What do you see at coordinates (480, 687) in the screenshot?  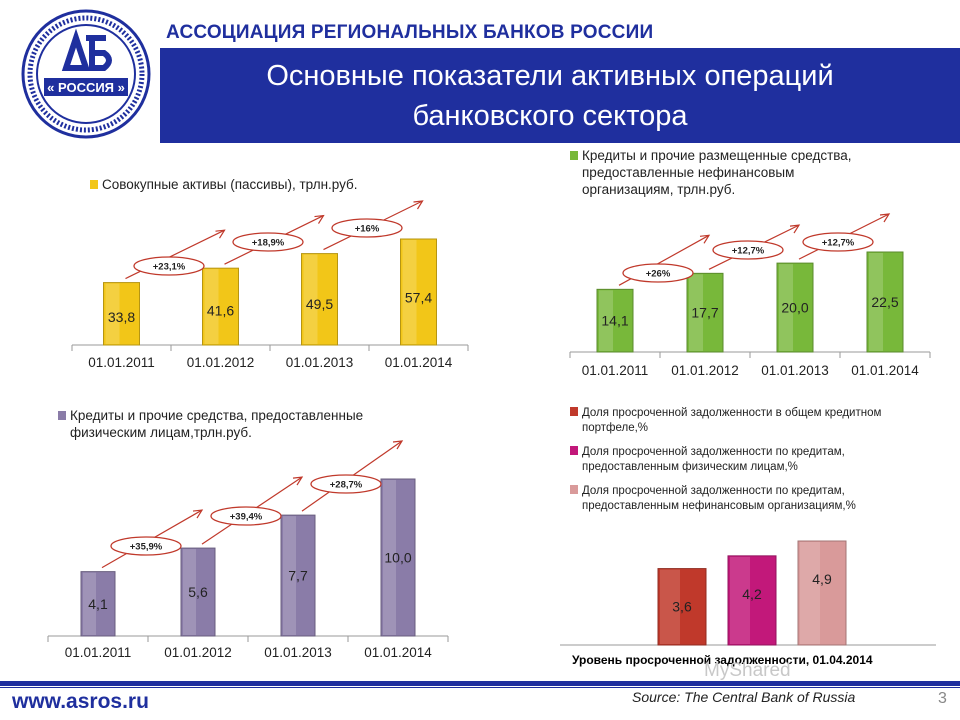 I see `footer-rule-thin` at bounding box center [480, 687].